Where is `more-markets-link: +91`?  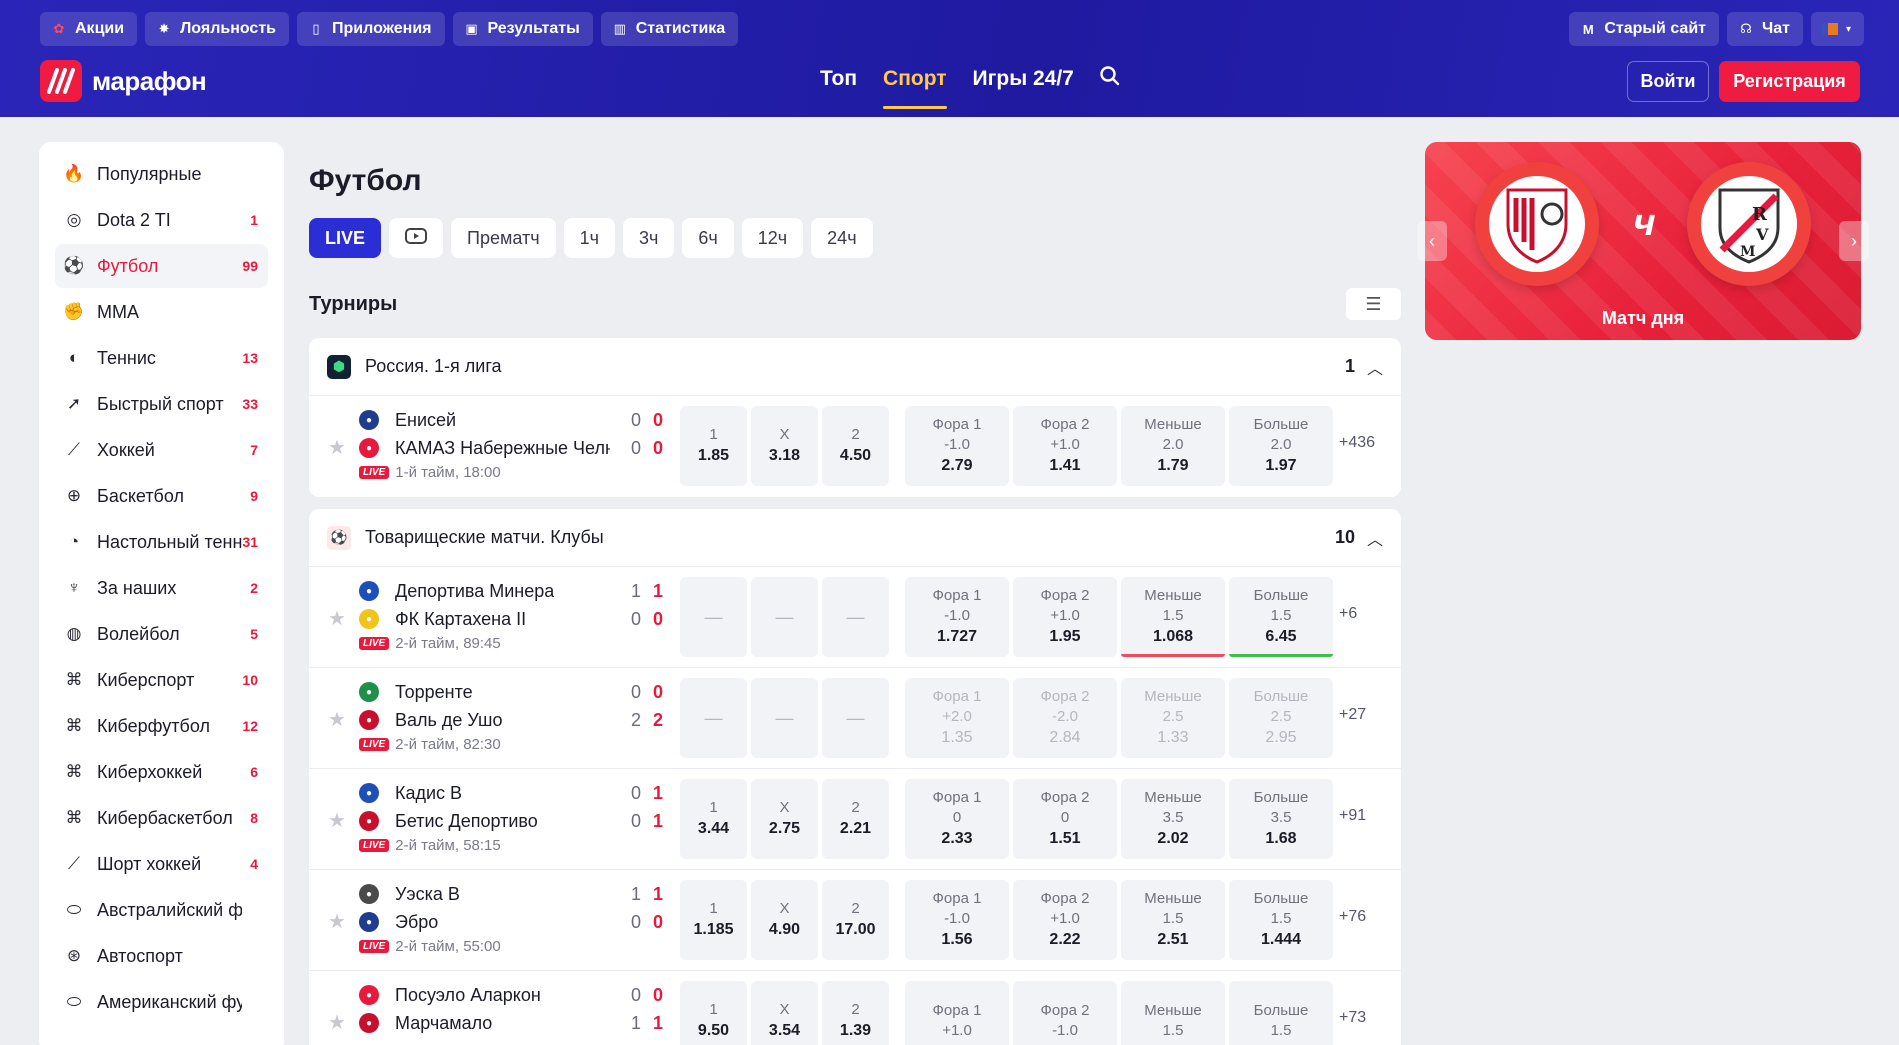 more-markets-link: +91 is located at coordinates (1353, 815).